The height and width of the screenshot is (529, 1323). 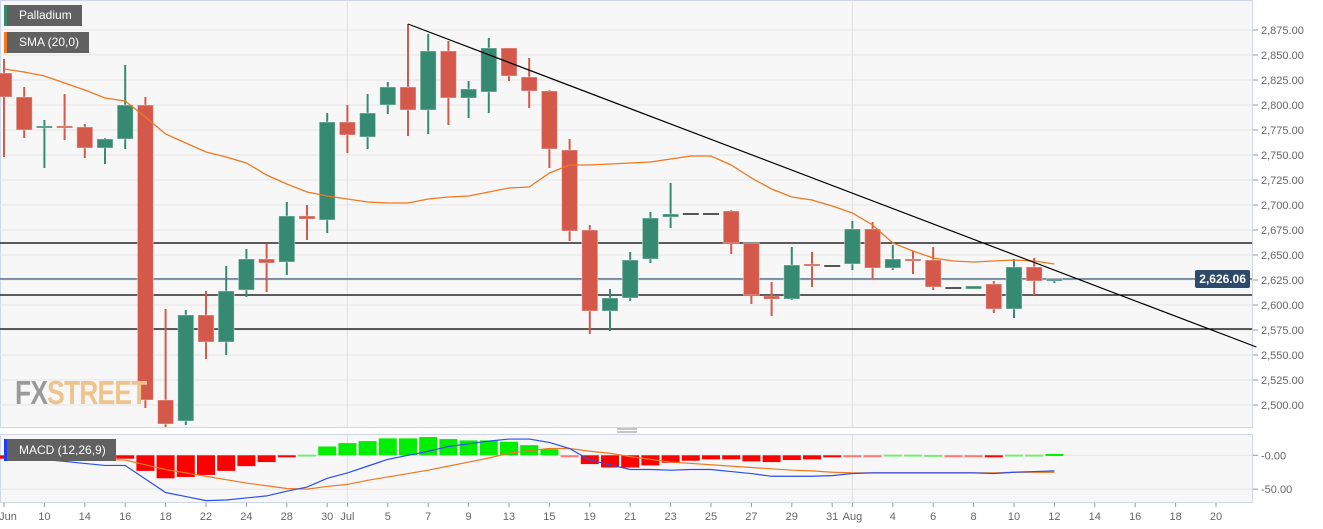 I want to click on y-tick-label: 2,825.00, so click(x=1282, y=81).